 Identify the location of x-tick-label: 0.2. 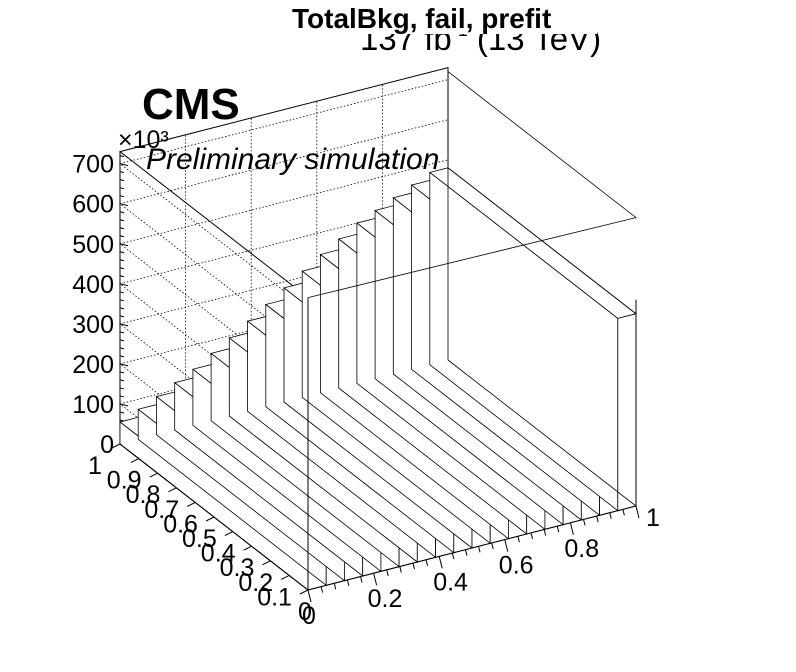
(385, 599).